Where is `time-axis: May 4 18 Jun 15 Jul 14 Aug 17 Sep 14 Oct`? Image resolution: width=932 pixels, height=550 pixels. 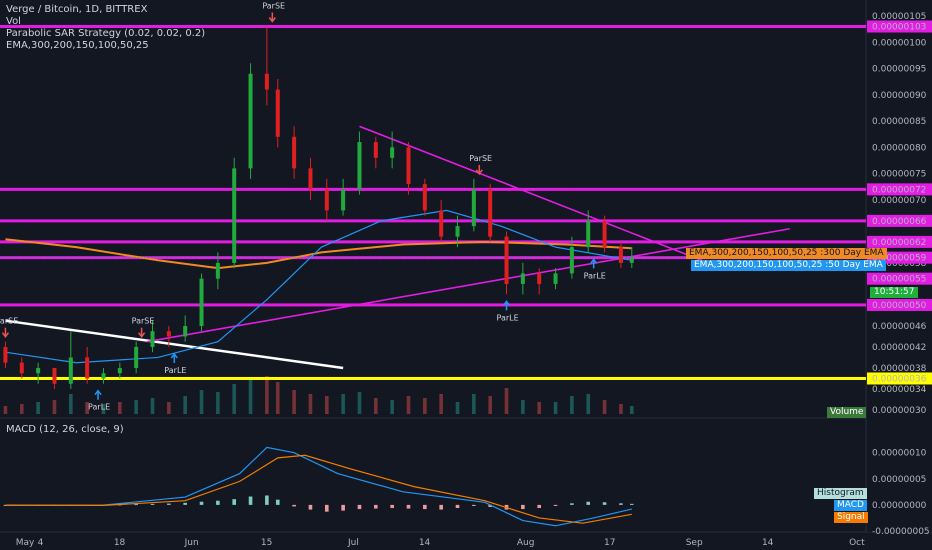
time-axis: May 4 18 Jun 15 Jul 14 Aug 17 Sep 14 Oct is located at coordinates (440, 543).